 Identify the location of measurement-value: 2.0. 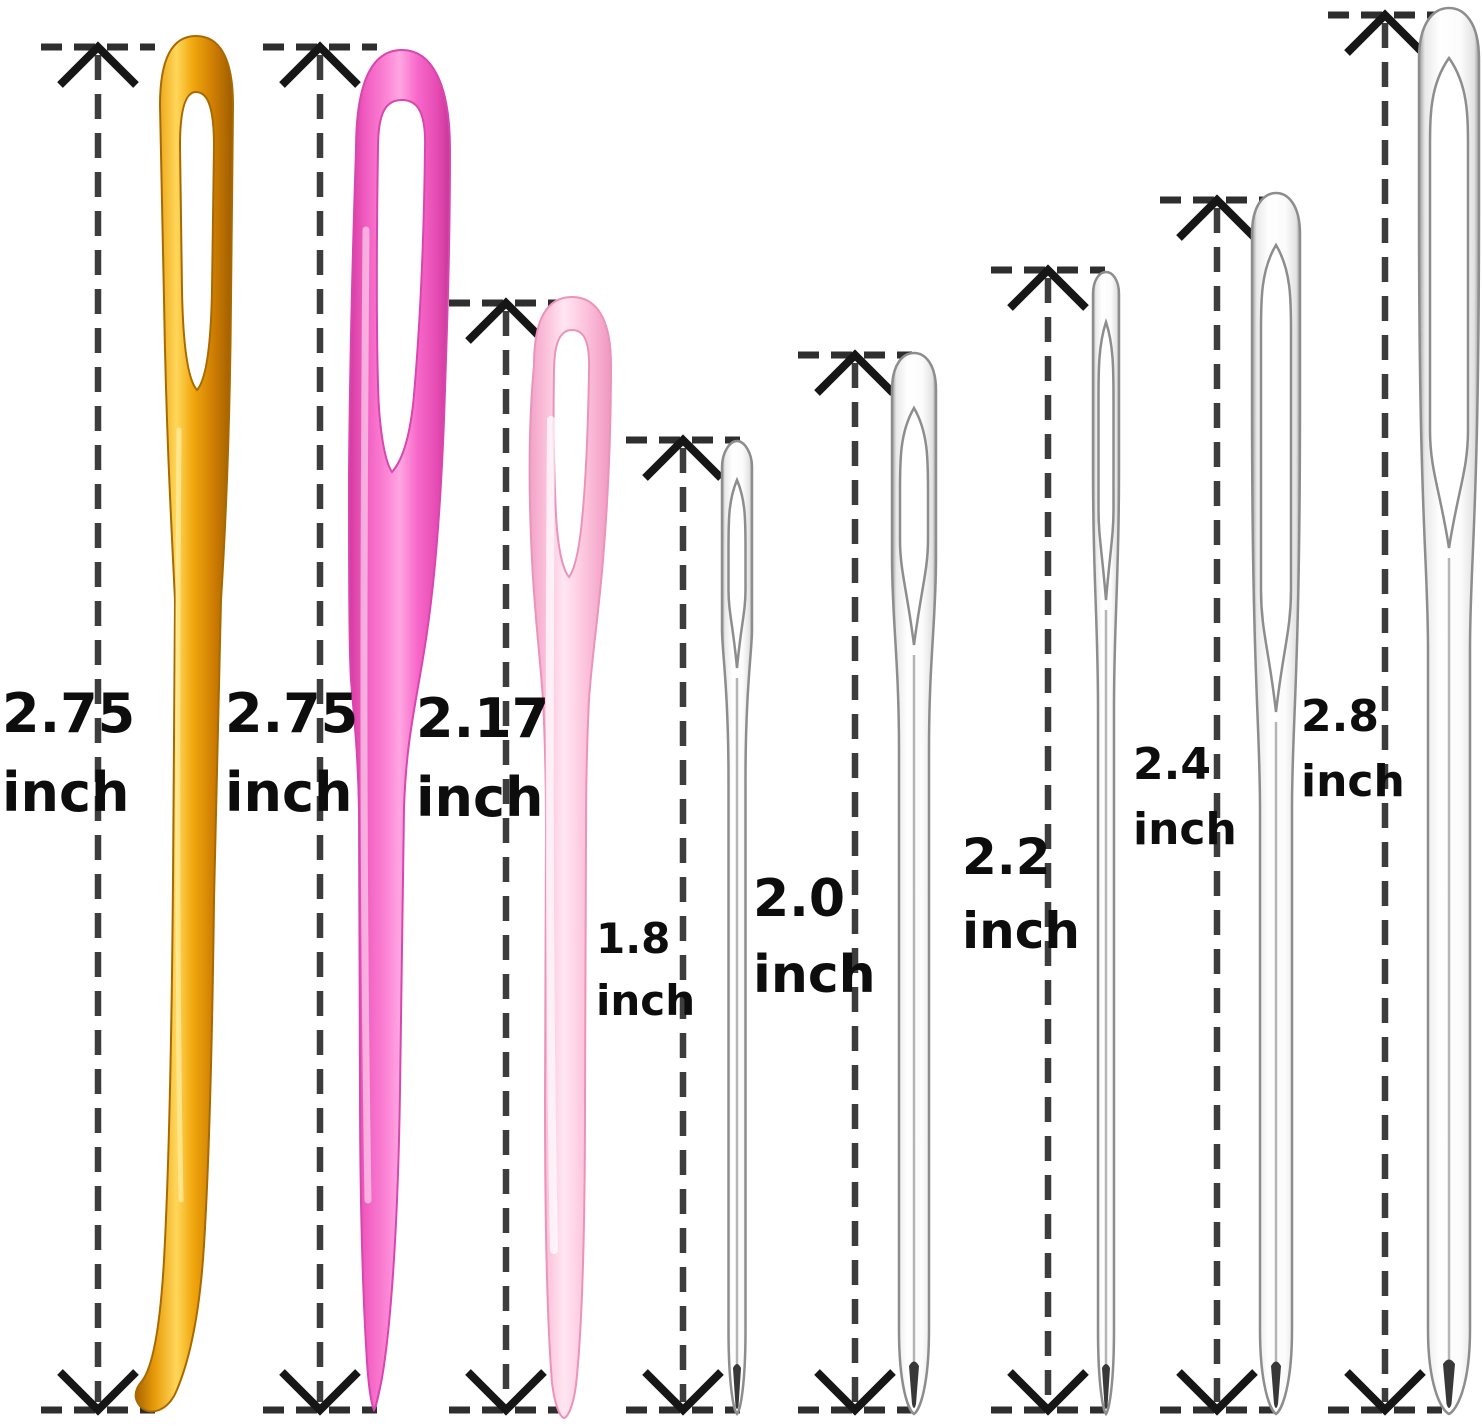
(799, 899).